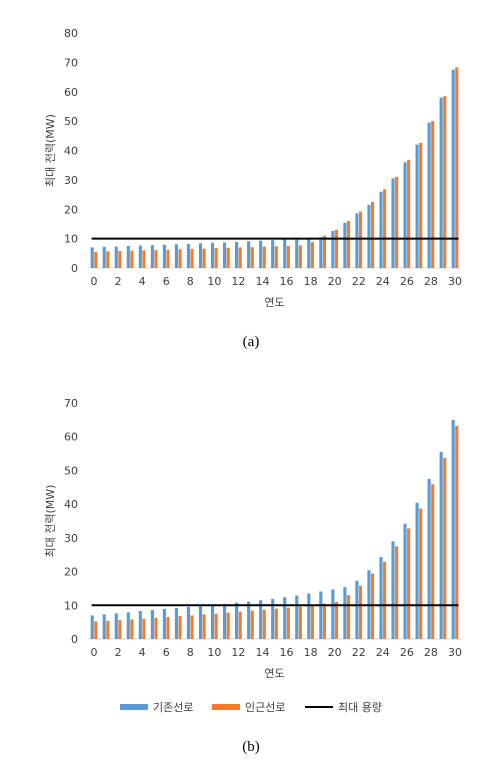 Image resolution: width=503 pixels, height=765 pixels. What do you see at coordinates (142, 652) in the screenshot?
I see `chart-1-x-tick-label: 4` at bounding box center [142, 652].